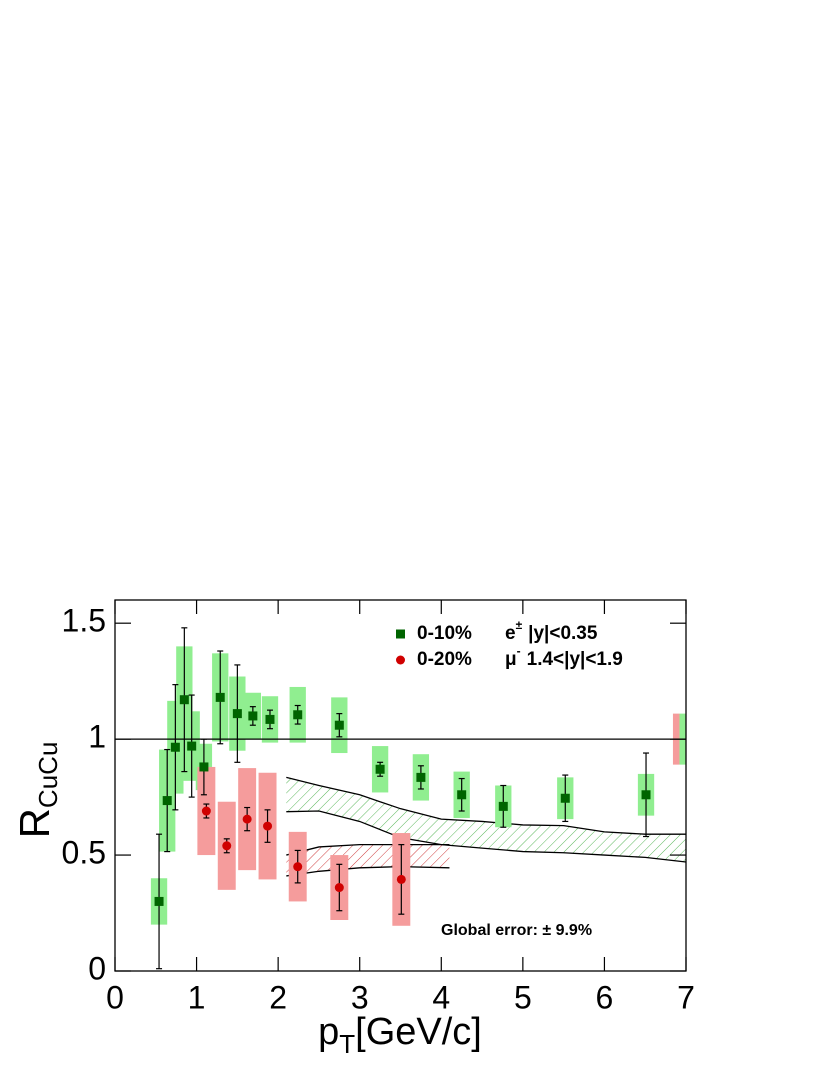 Image resolution: width=824 pixels, height=1066 pixels. What do you see at coordinates (516, 930) in the screenshot?
I see `global-error-label: Global error: ± 9.9%` at bounding box center [516, 930].